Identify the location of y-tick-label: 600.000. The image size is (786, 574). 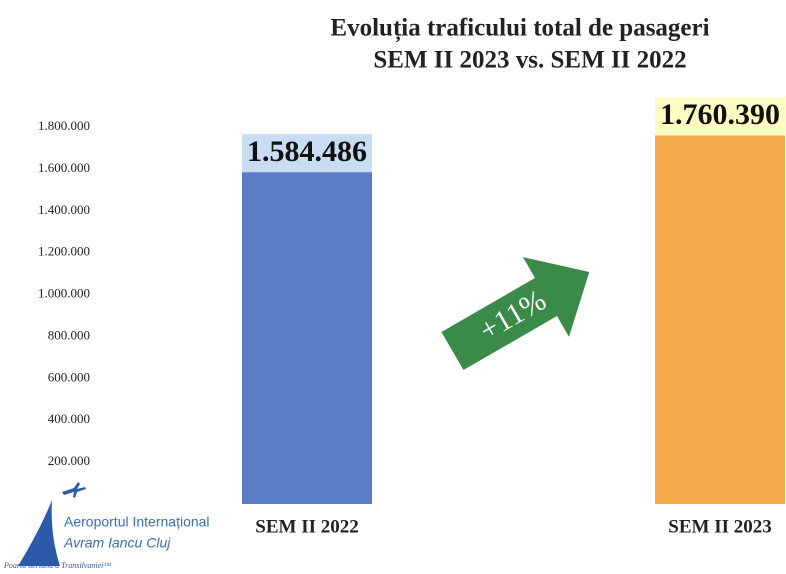
(69, 376).